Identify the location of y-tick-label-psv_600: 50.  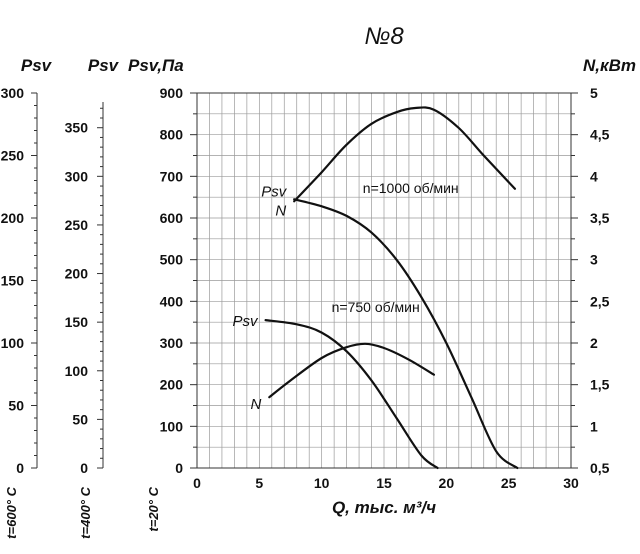
(16, 406).